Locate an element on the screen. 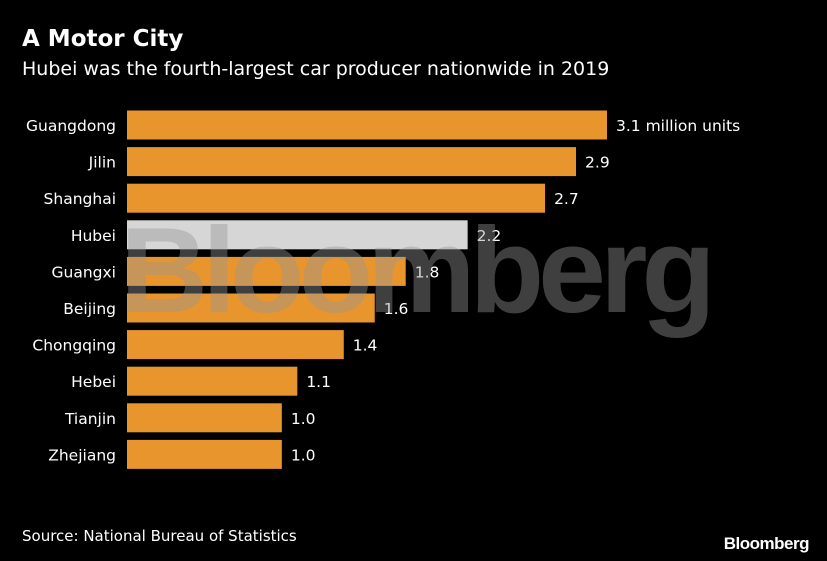 This screenshot has width=827, height=561. bar-shanghai is located at coordinates (336, 198).